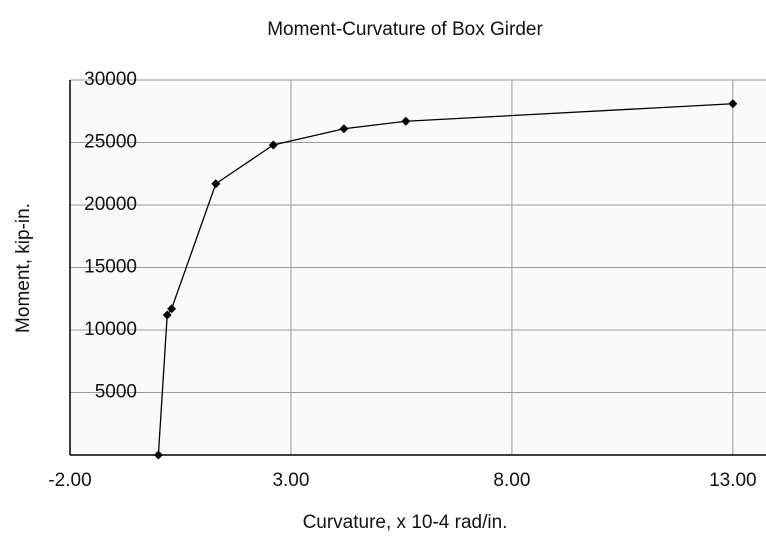  What do you see at coordinates (116, 392) in the screenshot?
I see `y-tick-label: 5000` at bounding box center [116, 392].